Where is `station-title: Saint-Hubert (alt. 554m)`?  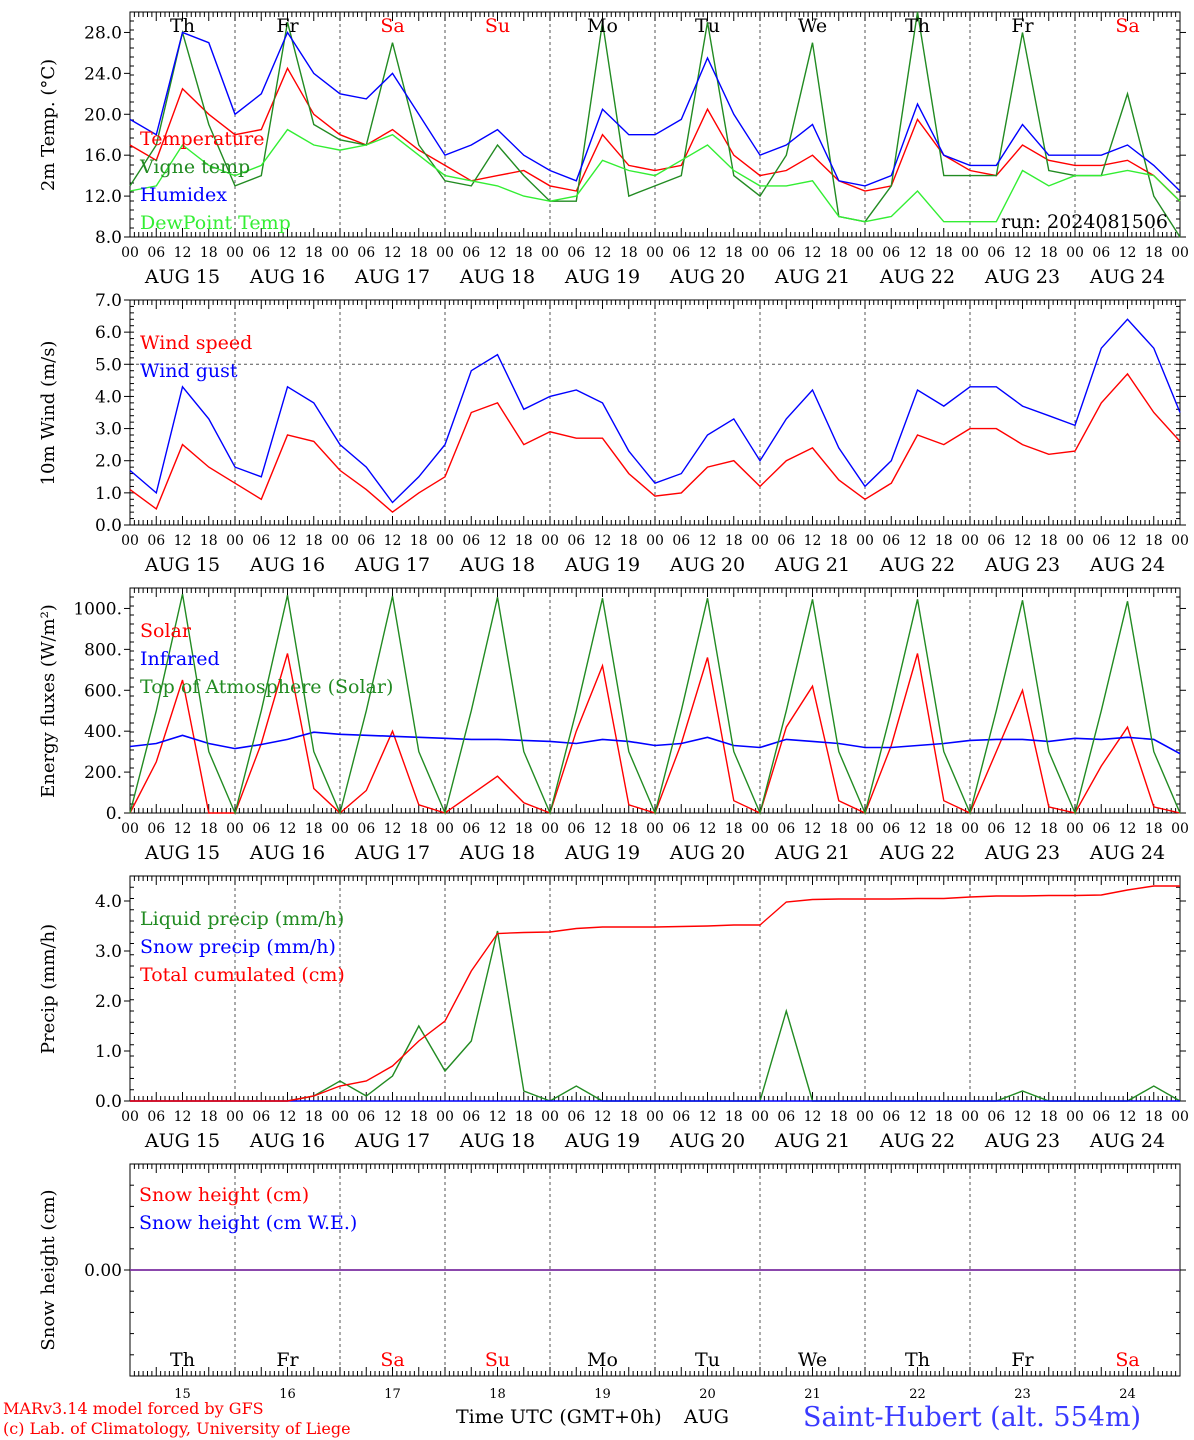
station-title: Saint-Hubert (alt. 554m) is located at coordinates (972, 1417).